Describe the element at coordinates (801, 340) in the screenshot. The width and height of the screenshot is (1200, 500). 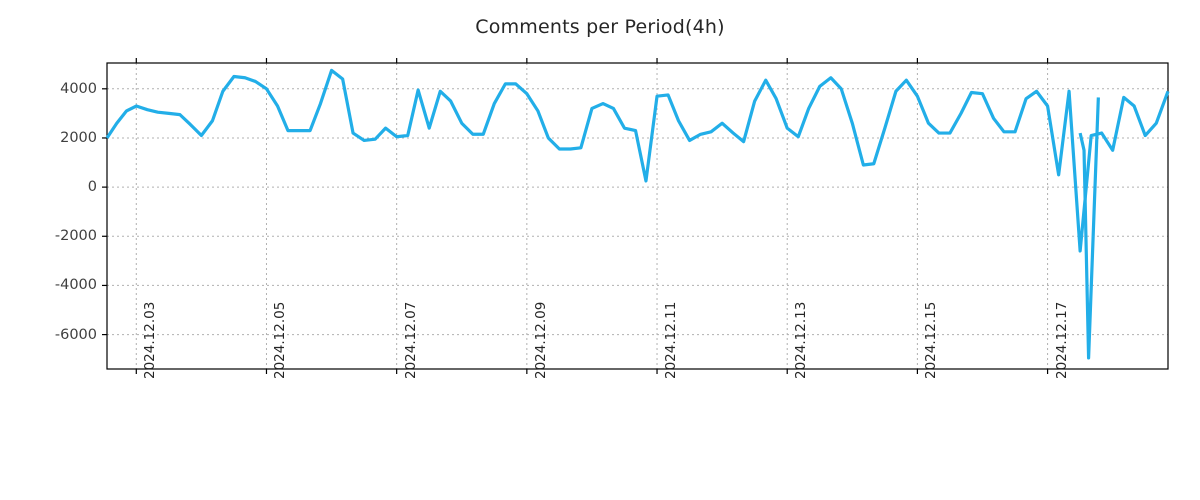
I see `x-tick-label: 2024.12.13` at that location.